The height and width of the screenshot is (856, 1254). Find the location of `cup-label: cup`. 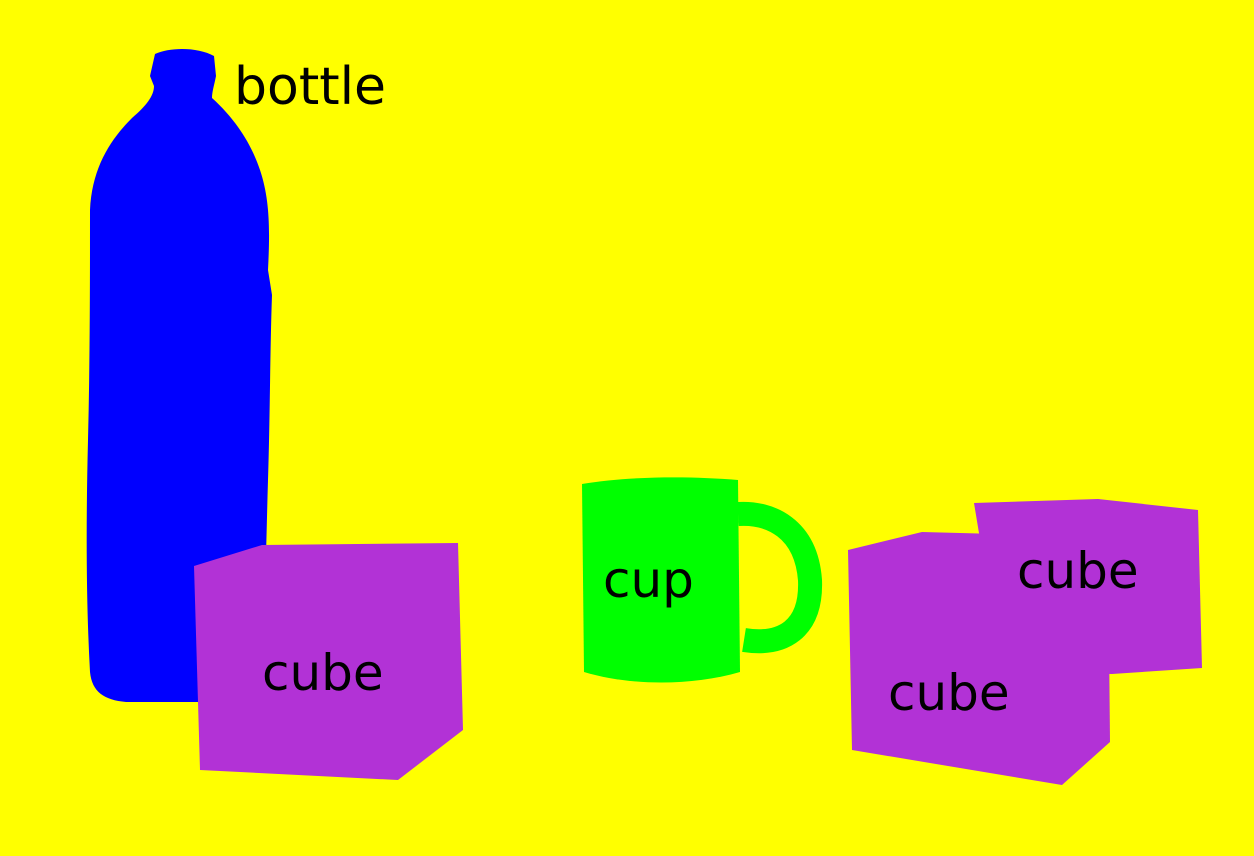

cup-label: cup is located at coordinates (648, 580).